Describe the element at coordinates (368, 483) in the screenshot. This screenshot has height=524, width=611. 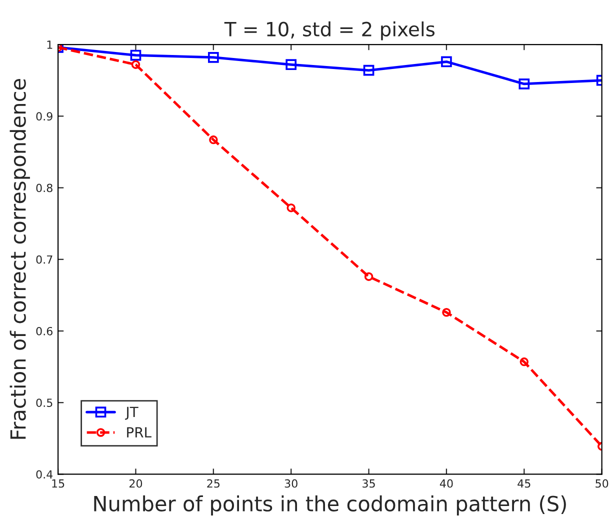
I see `x-tick-label: 35` at that location.